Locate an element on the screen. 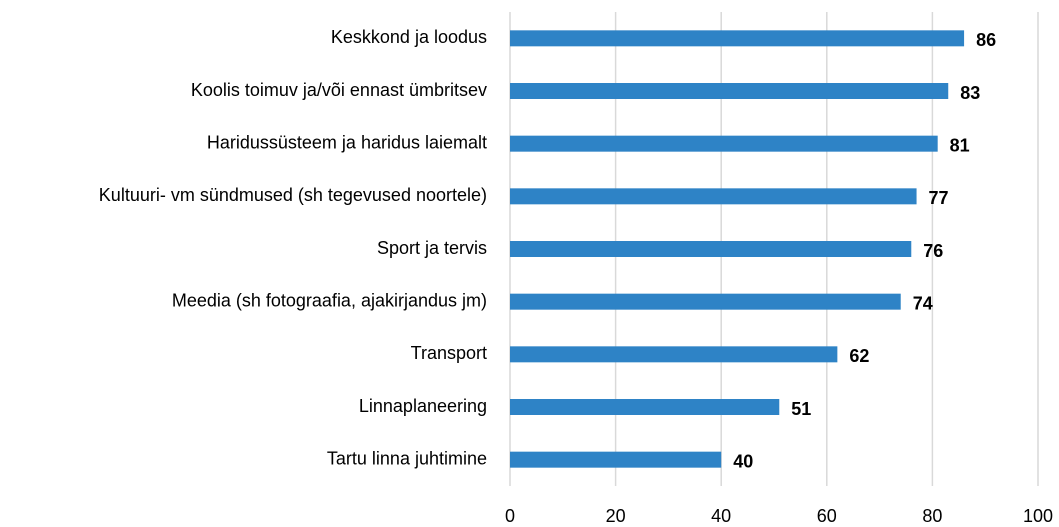 This screenshot has height=527, width=1059. data-label: 81 is located at coordinates (960, 145).